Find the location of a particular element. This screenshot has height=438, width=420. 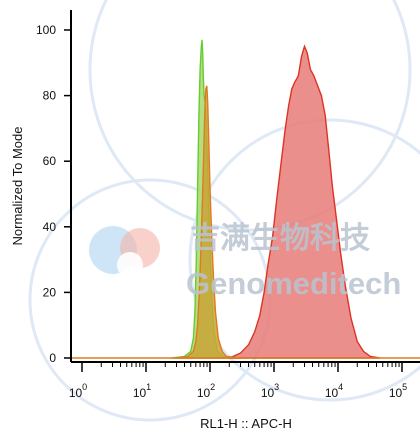

series-3-area is located at coordinates (208, 222).